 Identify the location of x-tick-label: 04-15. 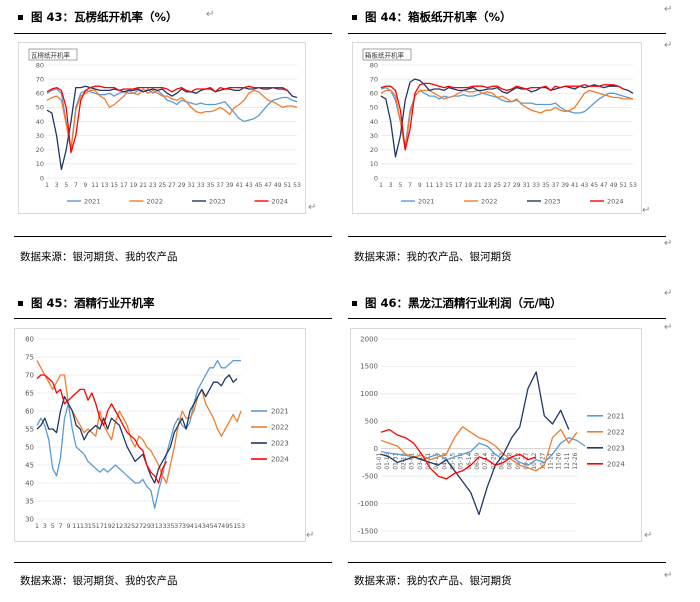
(437, 460).